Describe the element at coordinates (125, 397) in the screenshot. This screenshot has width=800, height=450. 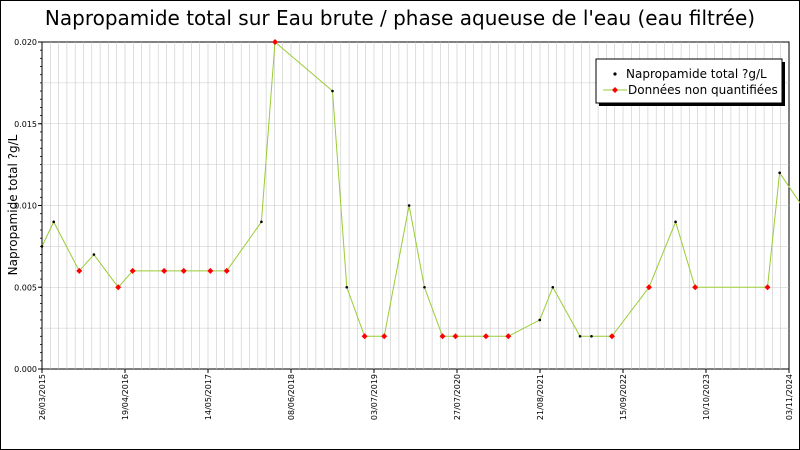
I see `x-tick-label: 19/04/2016` at that location.